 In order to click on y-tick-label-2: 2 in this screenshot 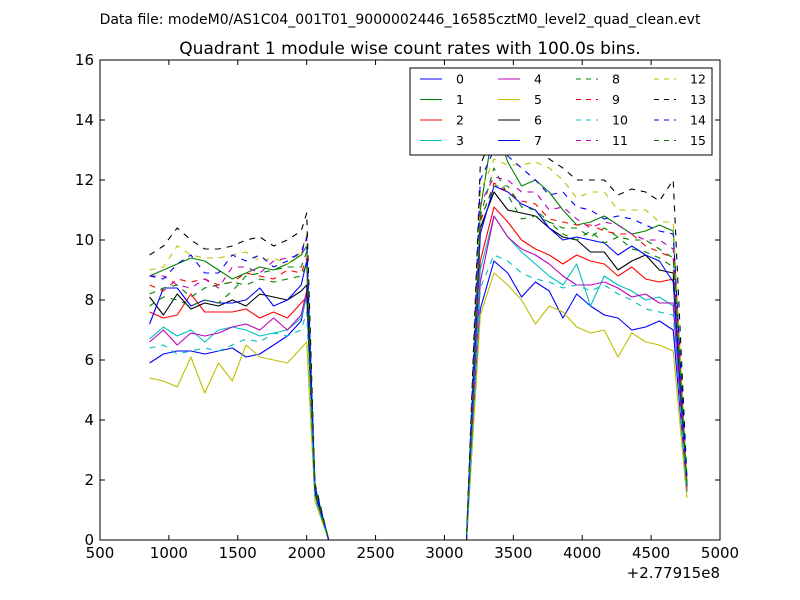, I will do `click(89, 480)`.